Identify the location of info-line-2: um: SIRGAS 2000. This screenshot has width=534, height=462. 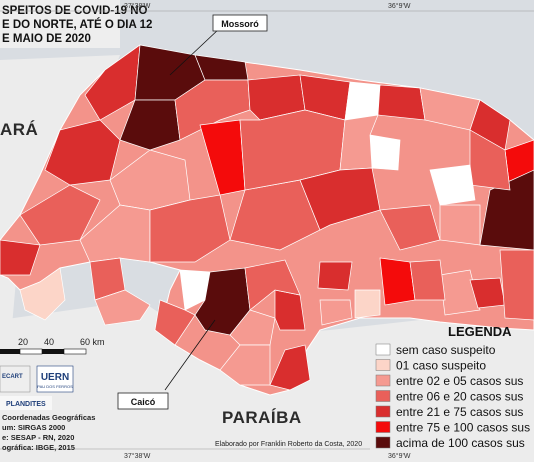
(33, 427).